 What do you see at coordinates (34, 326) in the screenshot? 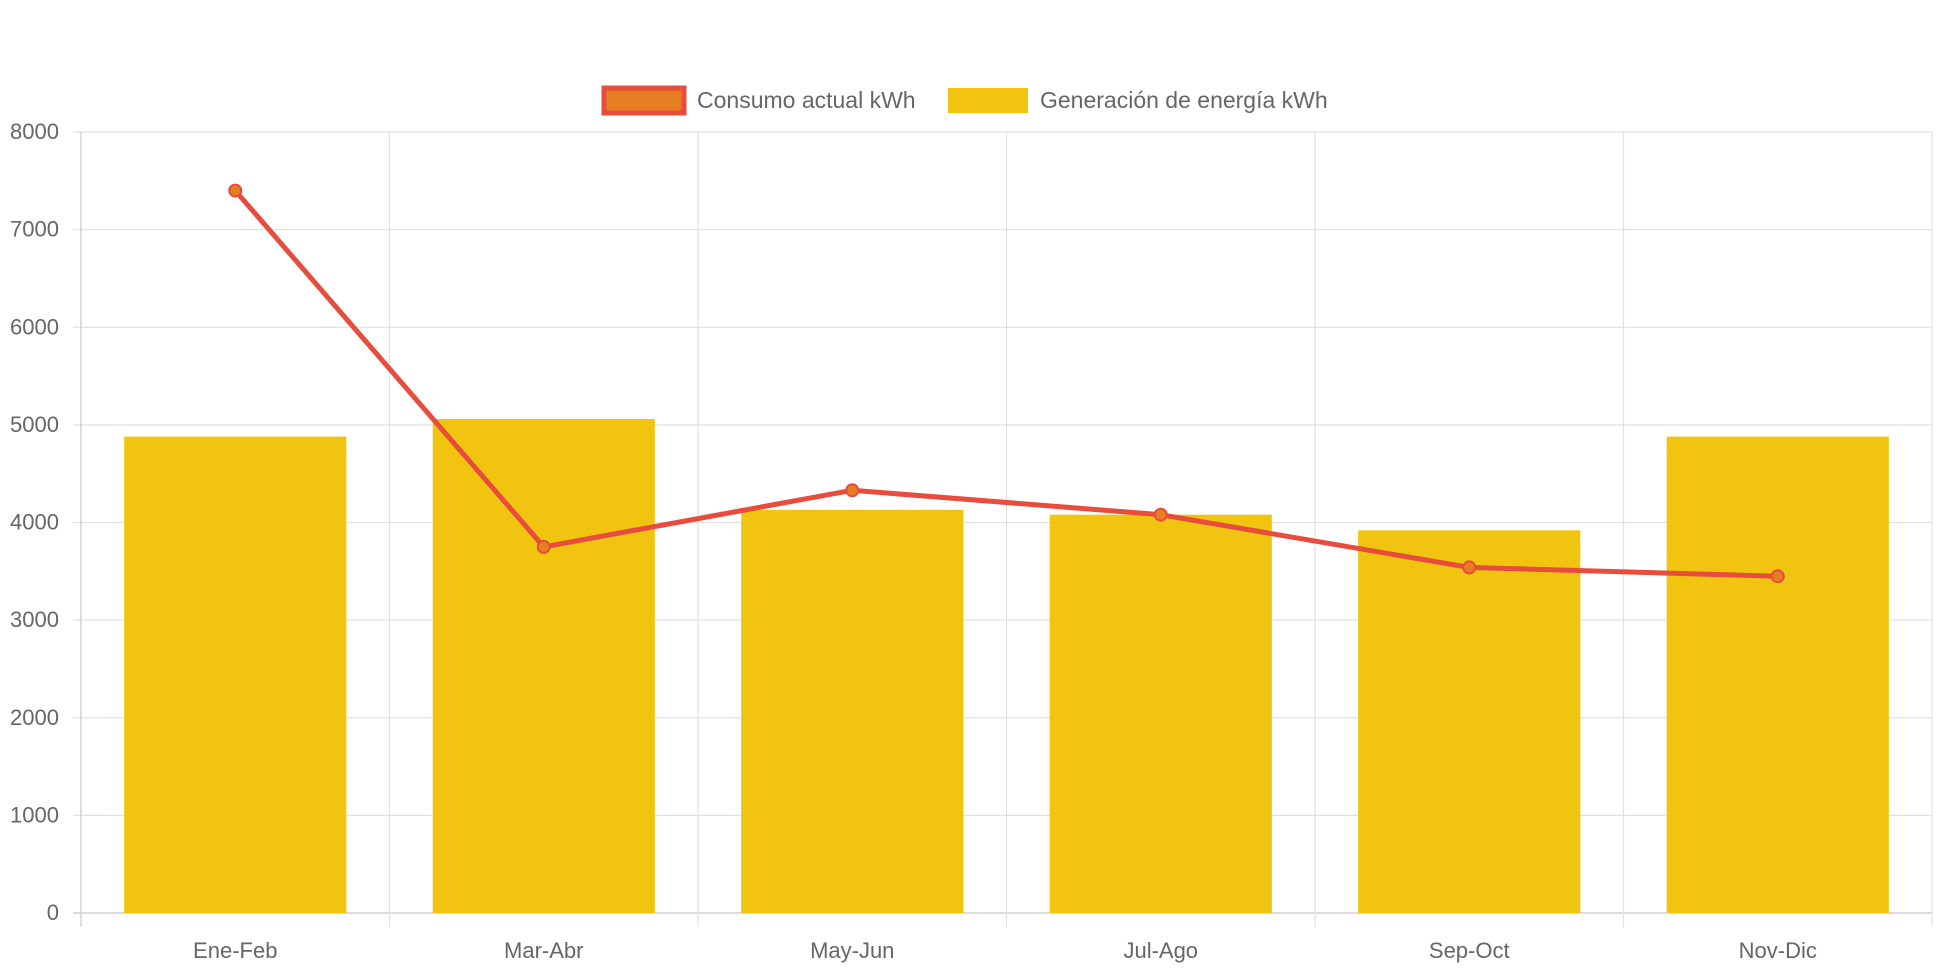
I see `y-tick-label: 6000` at bounding box center [34, 326].